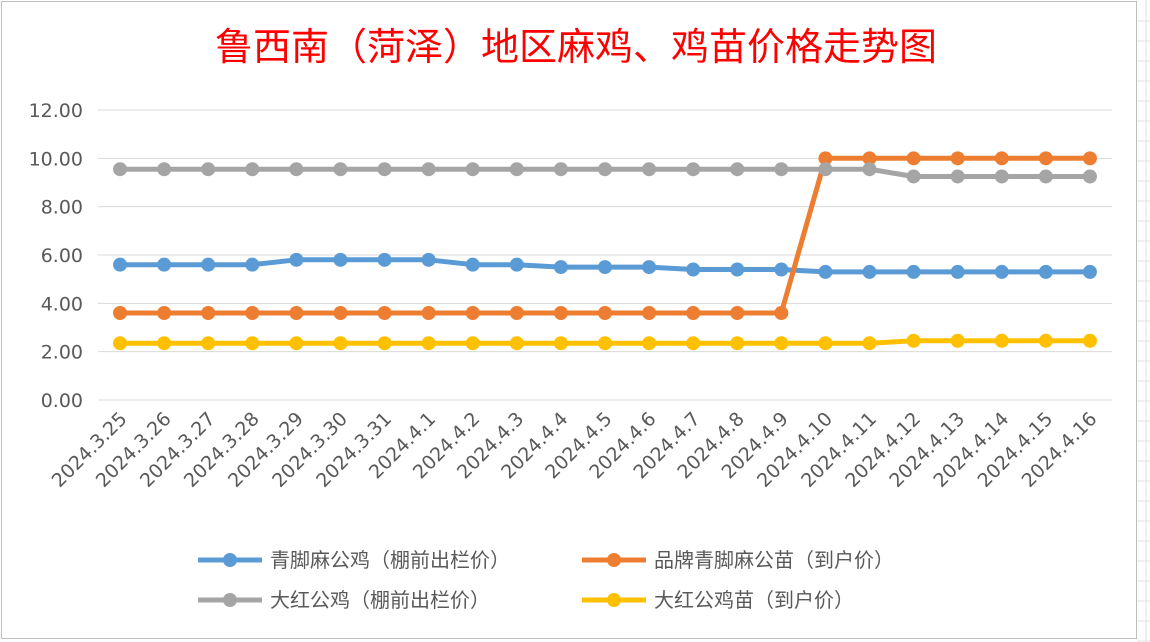 The height and width of the screenshot is (642, 1150). Describe the element at coordinates (62, 353) in the screenshot. I see `y-tick-label: 2.00` at that location.